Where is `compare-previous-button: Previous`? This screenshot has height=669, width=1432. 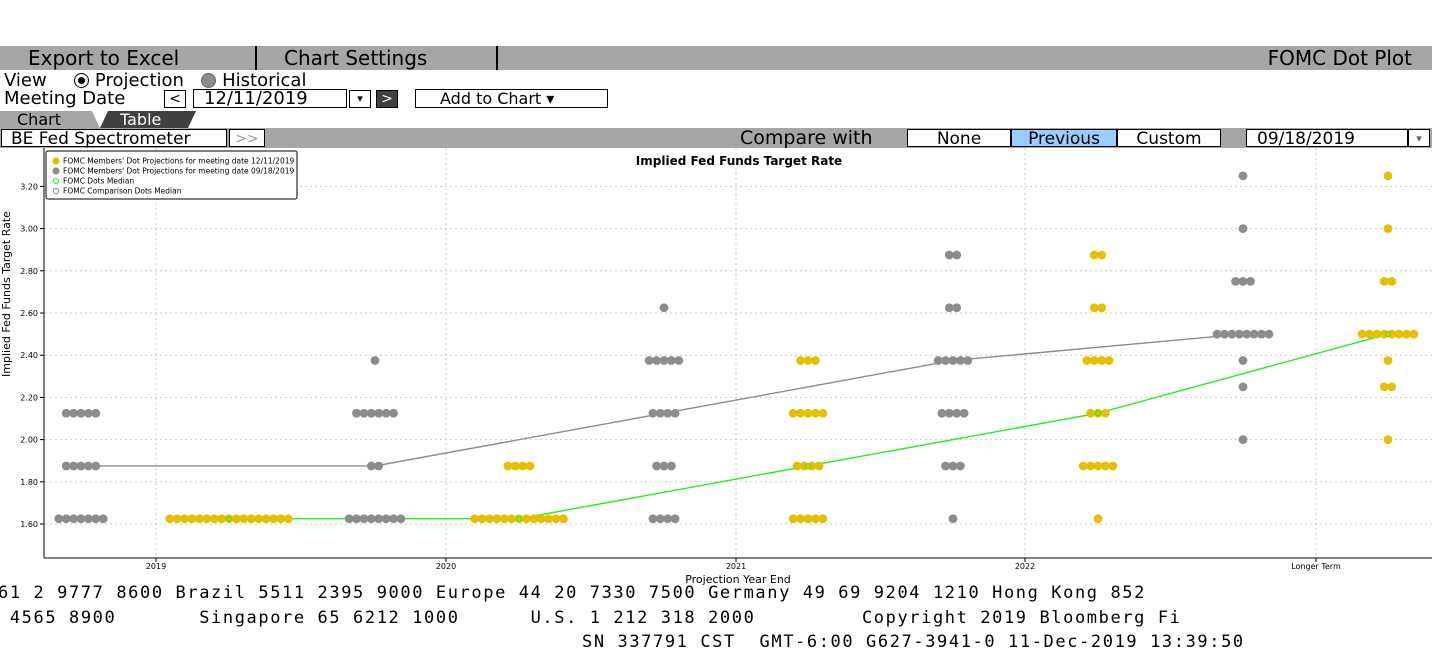
compare-previous-button: Previous is located at coordinates (1064, 138).